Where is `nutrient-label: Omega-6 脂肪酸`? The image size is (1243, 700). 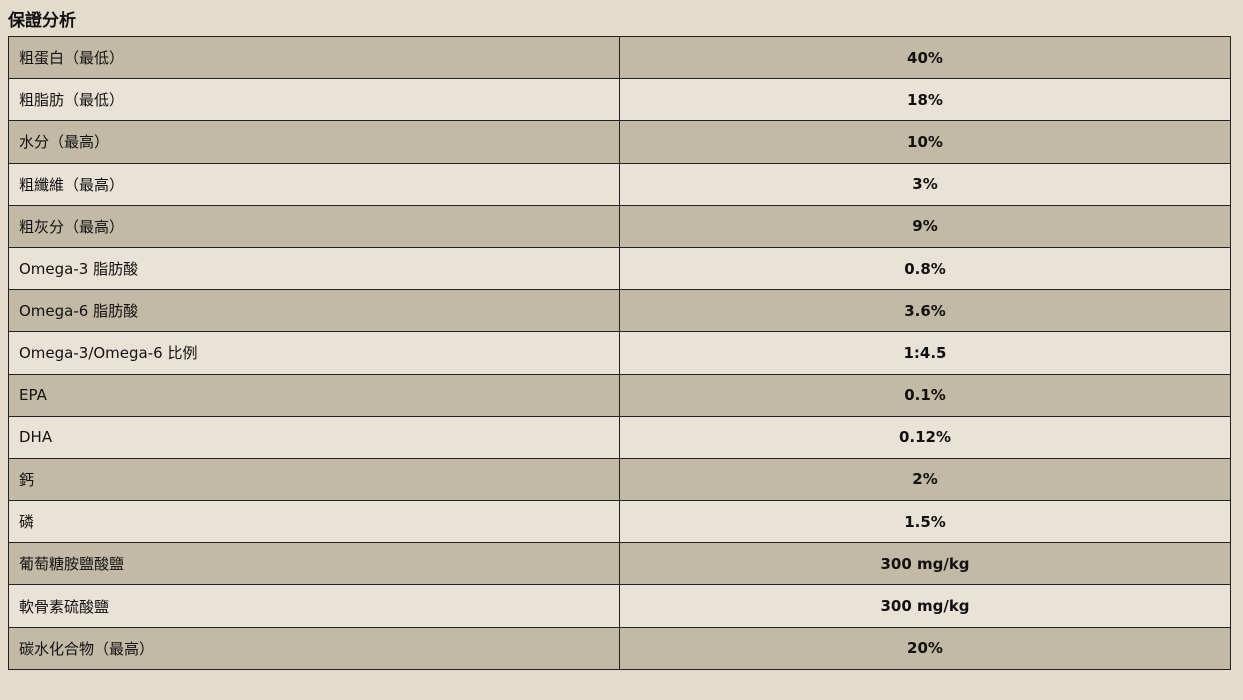 nutrient-label: Omega-6 脂肪酸 is located at coordinates (314, 311).